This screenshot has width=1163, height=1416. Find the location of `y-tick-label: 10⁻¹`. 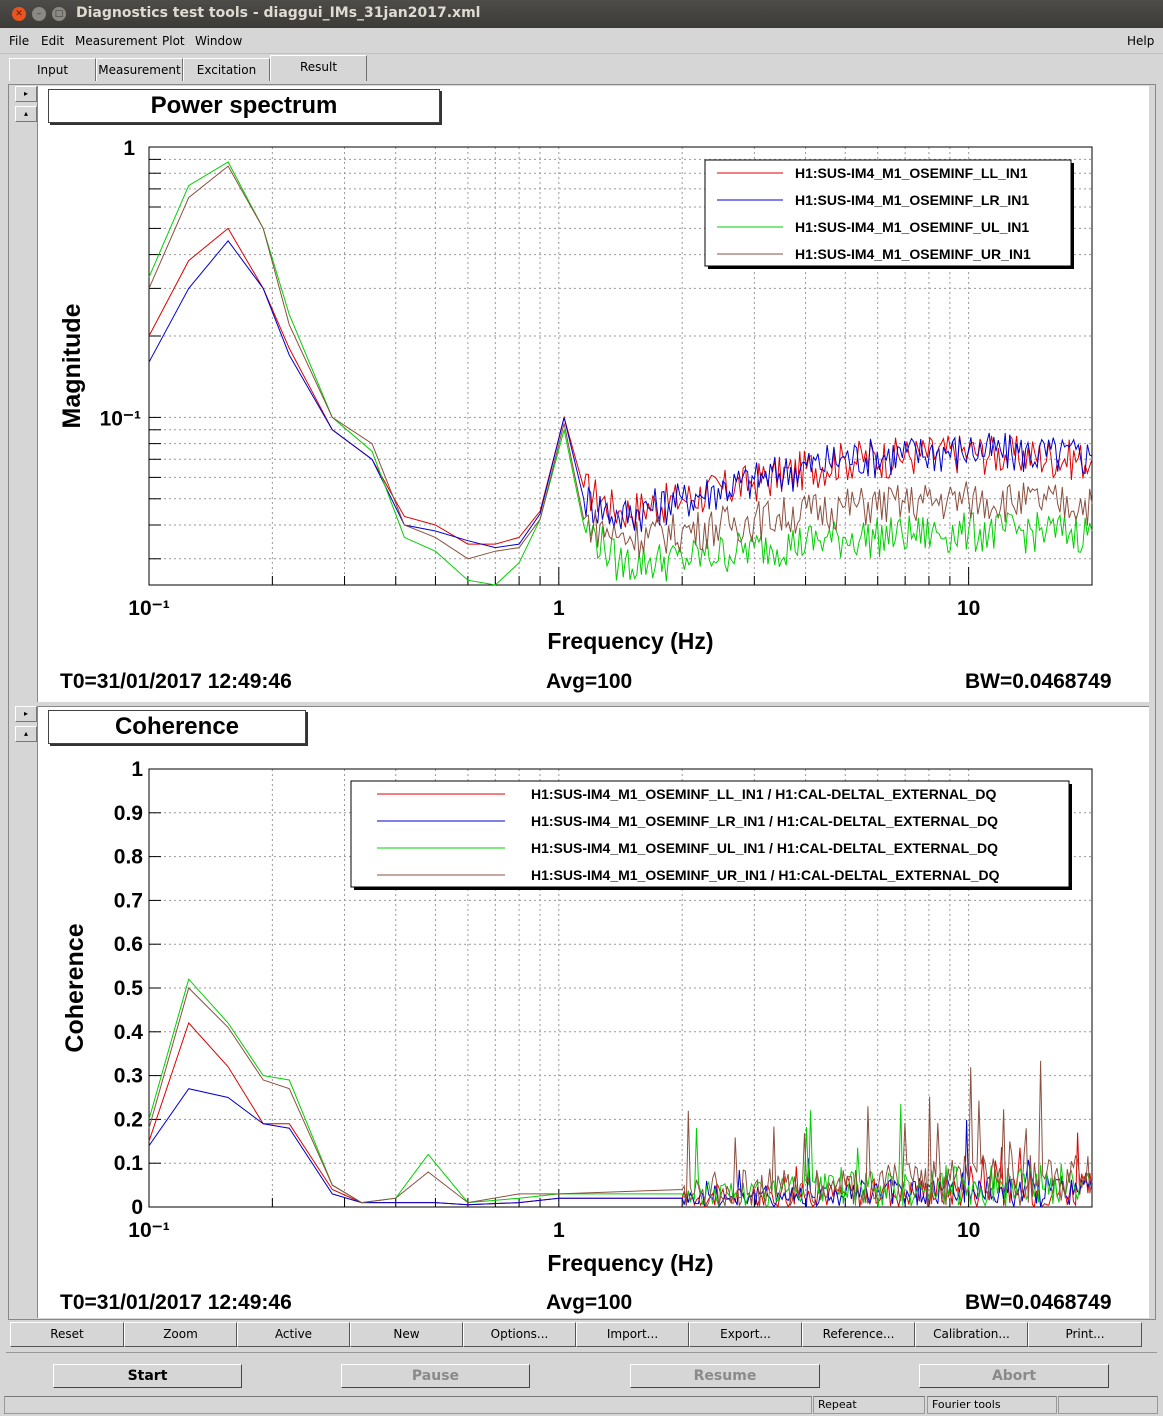

y-tick-label: 10⁻¹ is located at coordinates (120, 418).